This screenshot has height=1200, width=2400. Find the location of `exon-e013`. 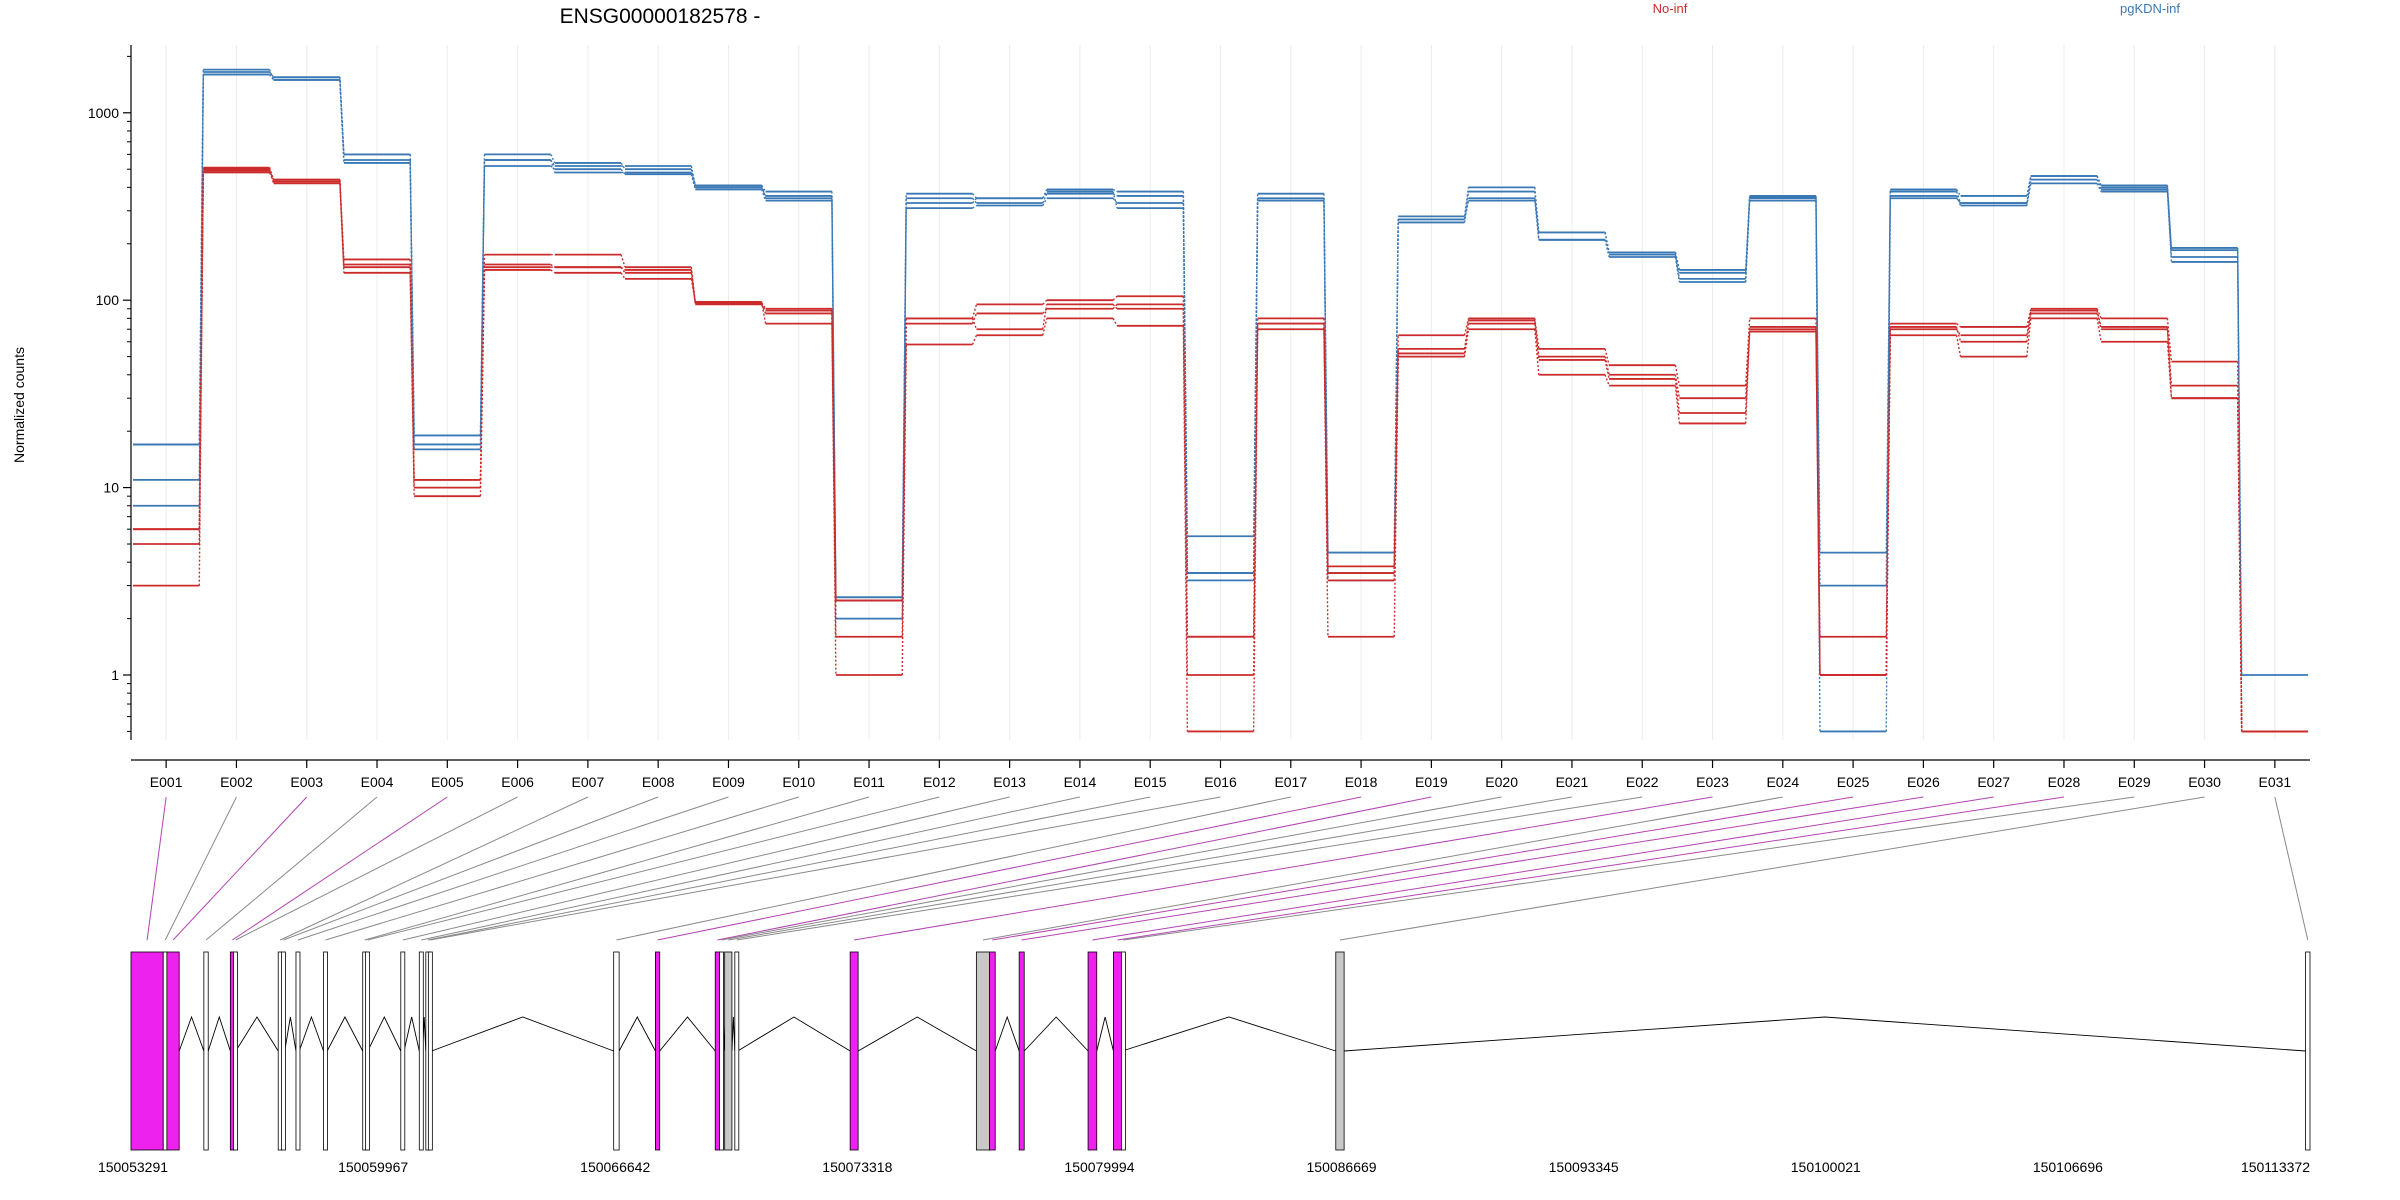

exon-e013 is located at coordinates (403, 1051).